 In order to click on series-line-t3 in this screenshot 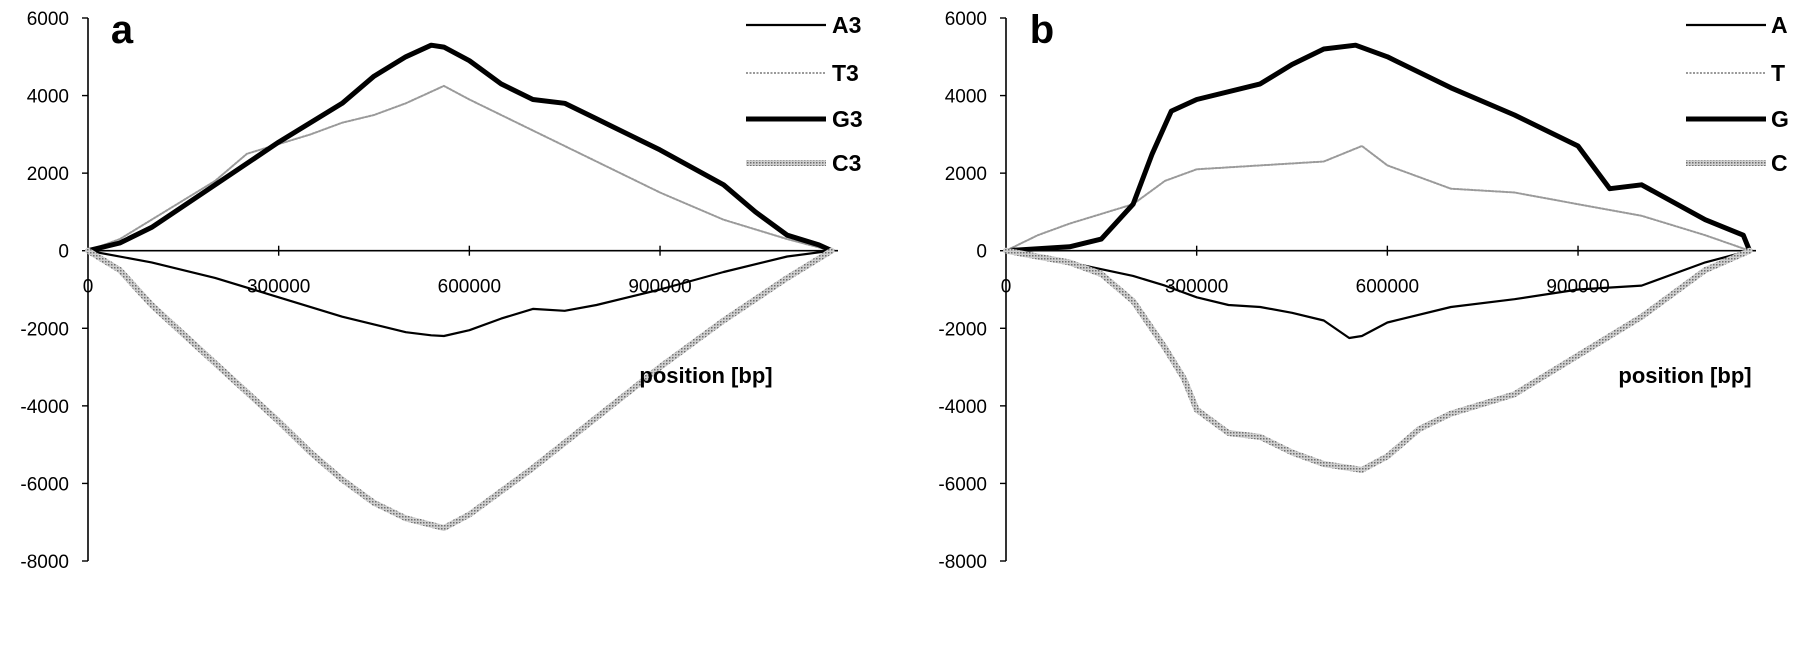, I will do `click(460, 168)`.